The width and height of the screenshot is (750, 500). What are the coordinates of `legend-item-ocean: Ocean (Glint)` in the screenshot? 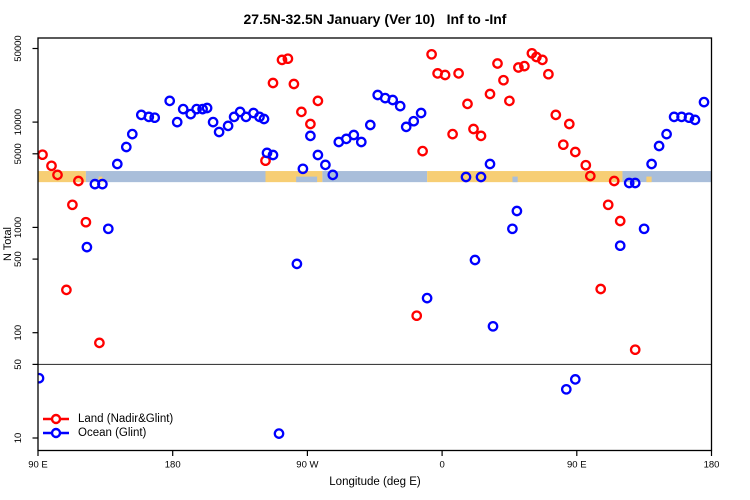 It's located at (107, 433).